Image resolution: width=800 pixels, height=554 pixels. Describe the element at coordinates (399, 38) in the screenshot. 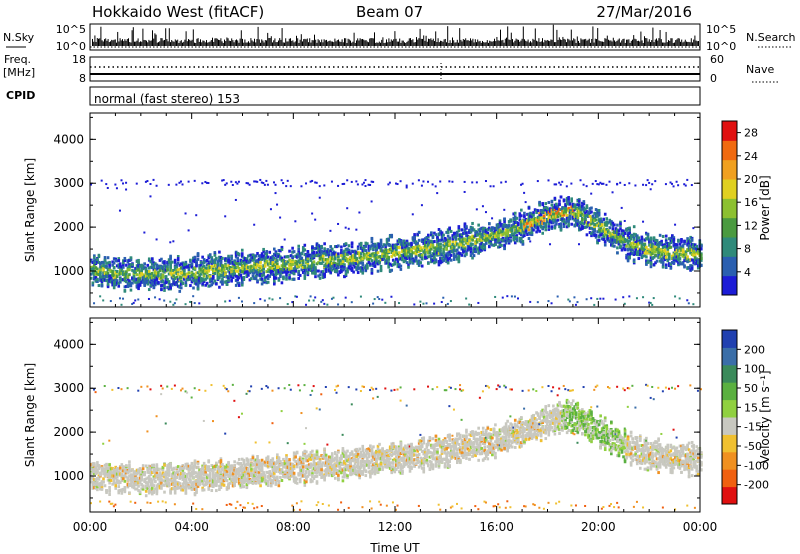

I see `noise-panel: N.Sky 10^5 10^0 10^5 10^0 N.Search` at that location.